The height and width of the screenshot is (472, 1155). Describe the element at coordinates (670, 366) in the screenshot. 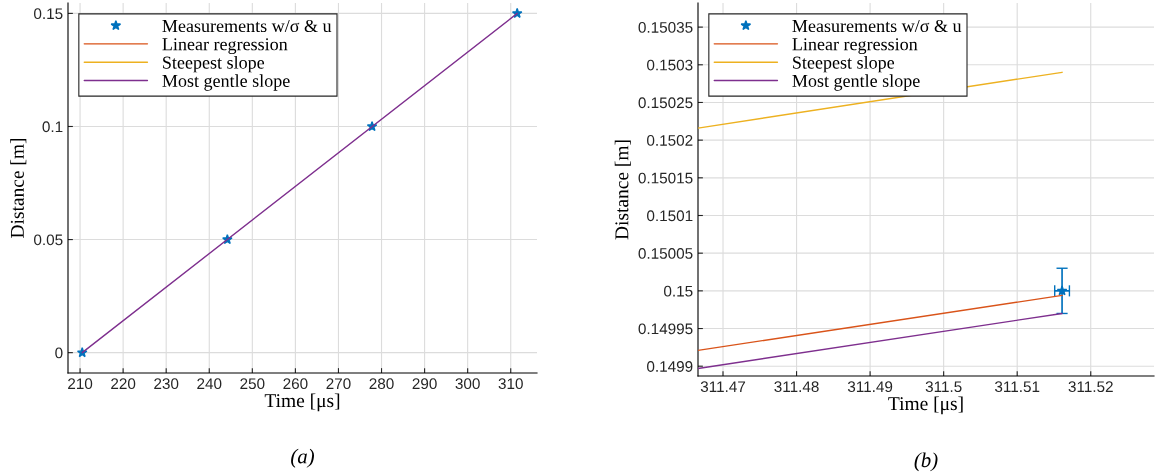

I see `y-tick-label: 0.1499` at that location.